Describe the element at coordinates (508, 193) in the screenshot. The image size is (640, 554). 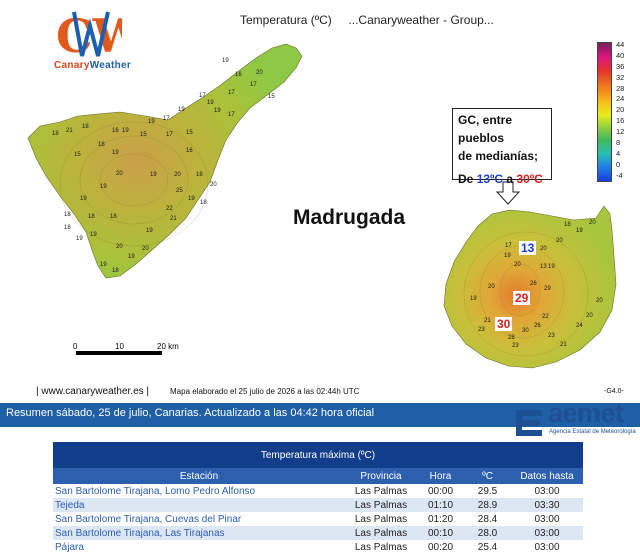
I see `note-arrow-icon` at that location.